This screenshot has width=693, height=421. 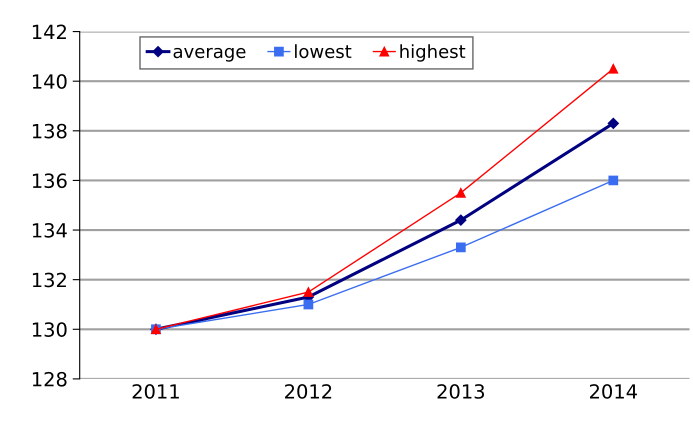 I want to click on legend-label: highest, so click(x=433, y=53).